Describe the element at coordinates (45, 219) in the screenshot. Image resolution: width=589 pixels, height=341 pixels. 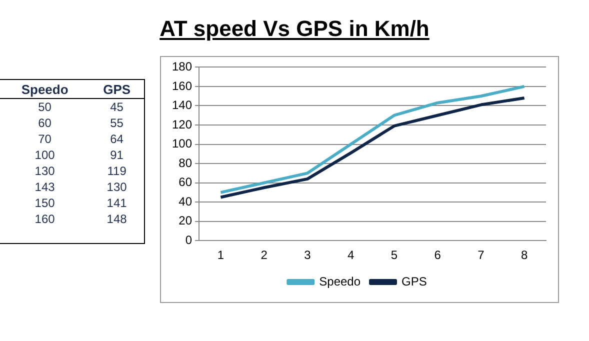
I see `text: 160` at that location.